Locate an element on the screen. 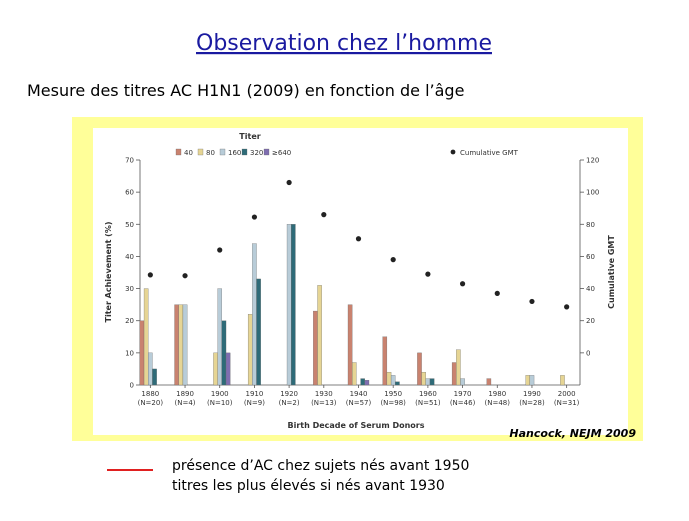  x-tick-label: 1900 is located at coordinates (220, 394).